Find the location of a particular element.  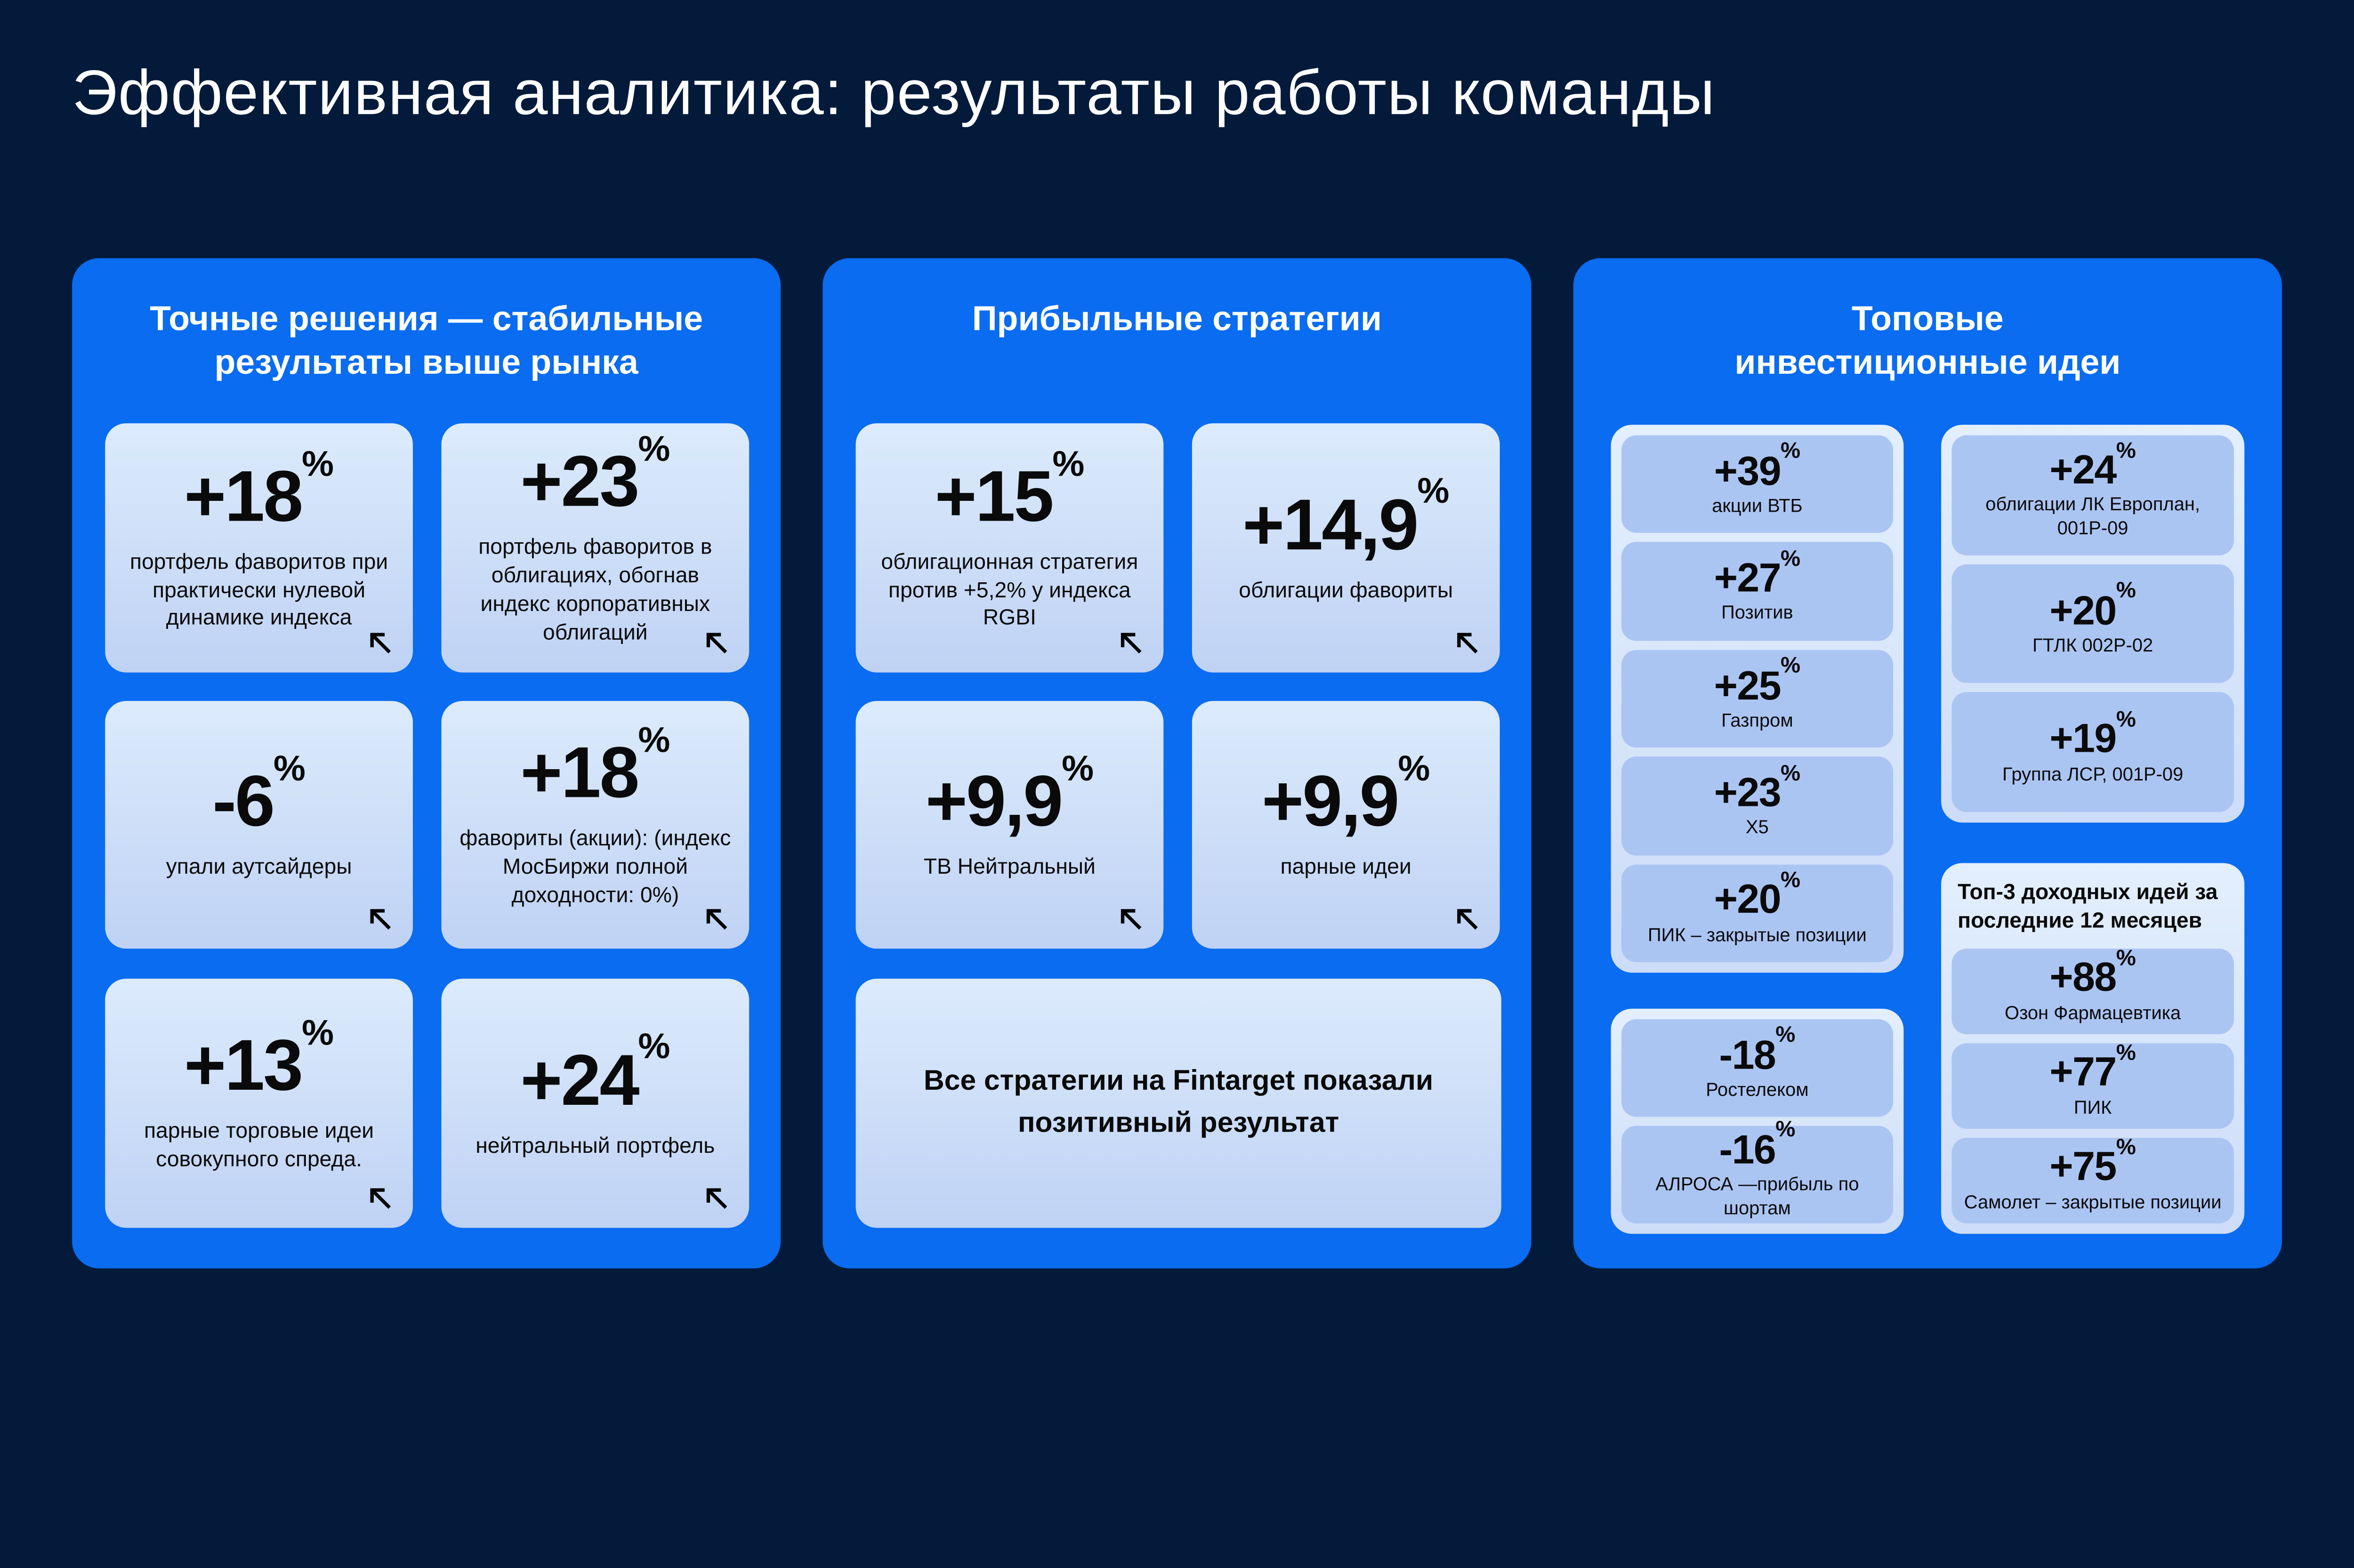

idea-value: +39% is located at coordinates (1757, 468).